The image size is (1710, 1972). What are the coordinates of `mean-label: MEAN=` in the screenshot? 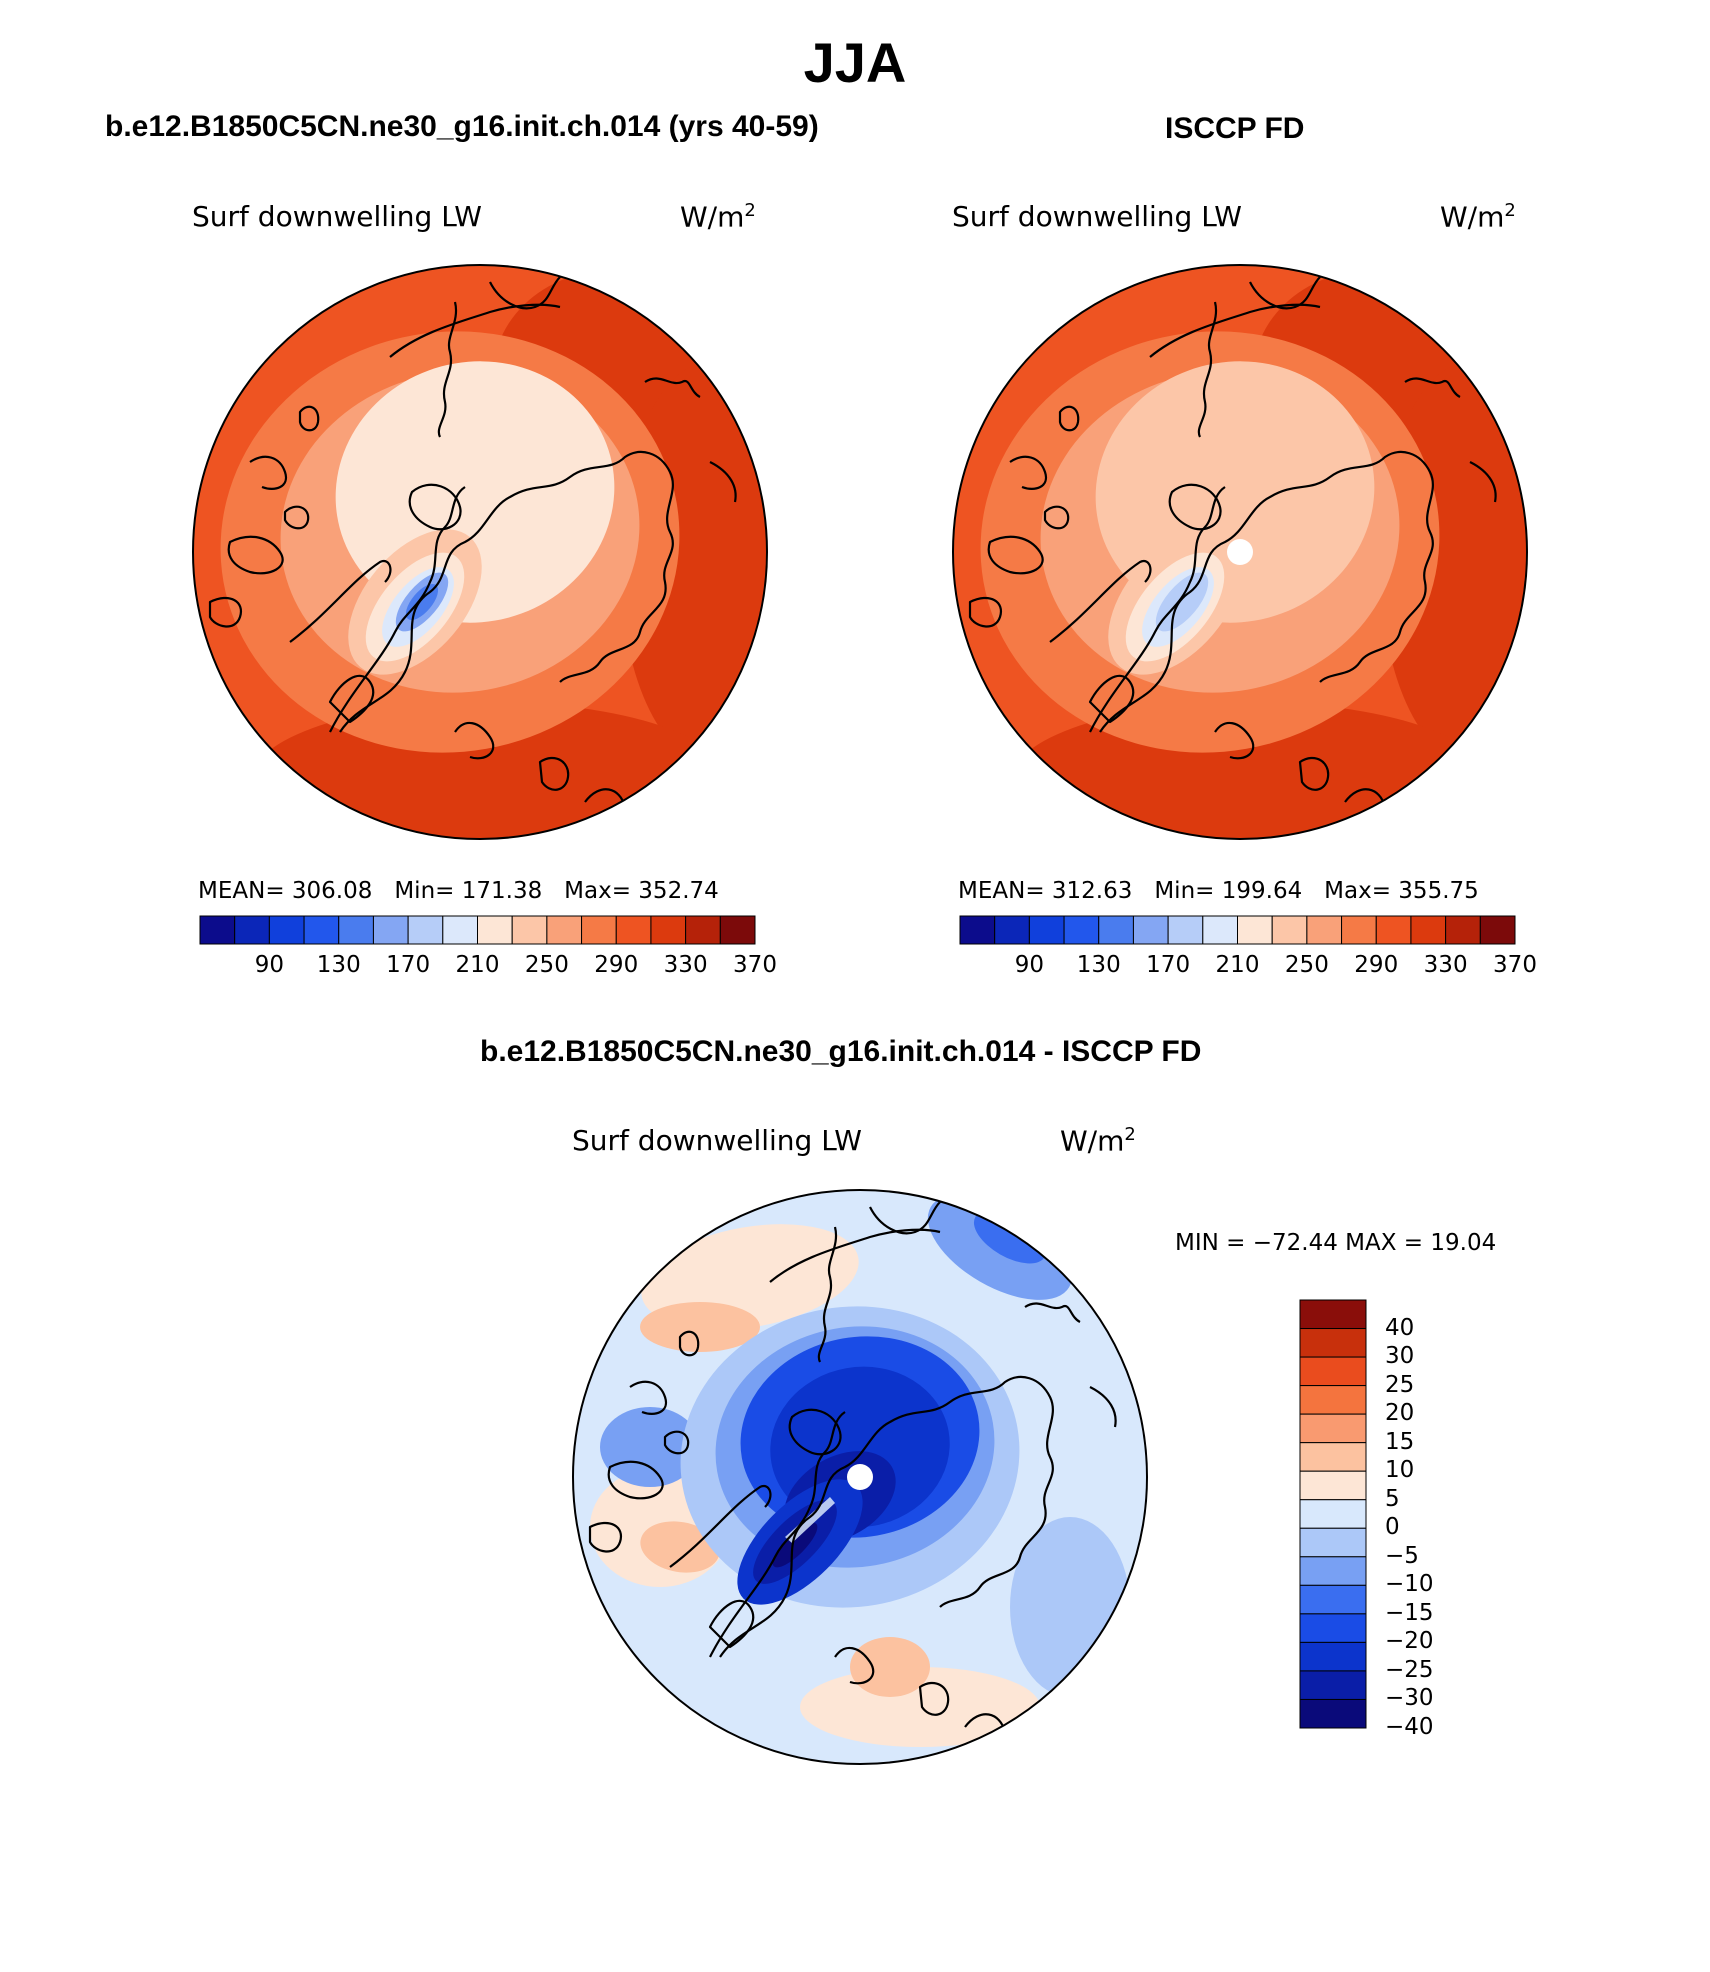 It's located at (1001, 891).